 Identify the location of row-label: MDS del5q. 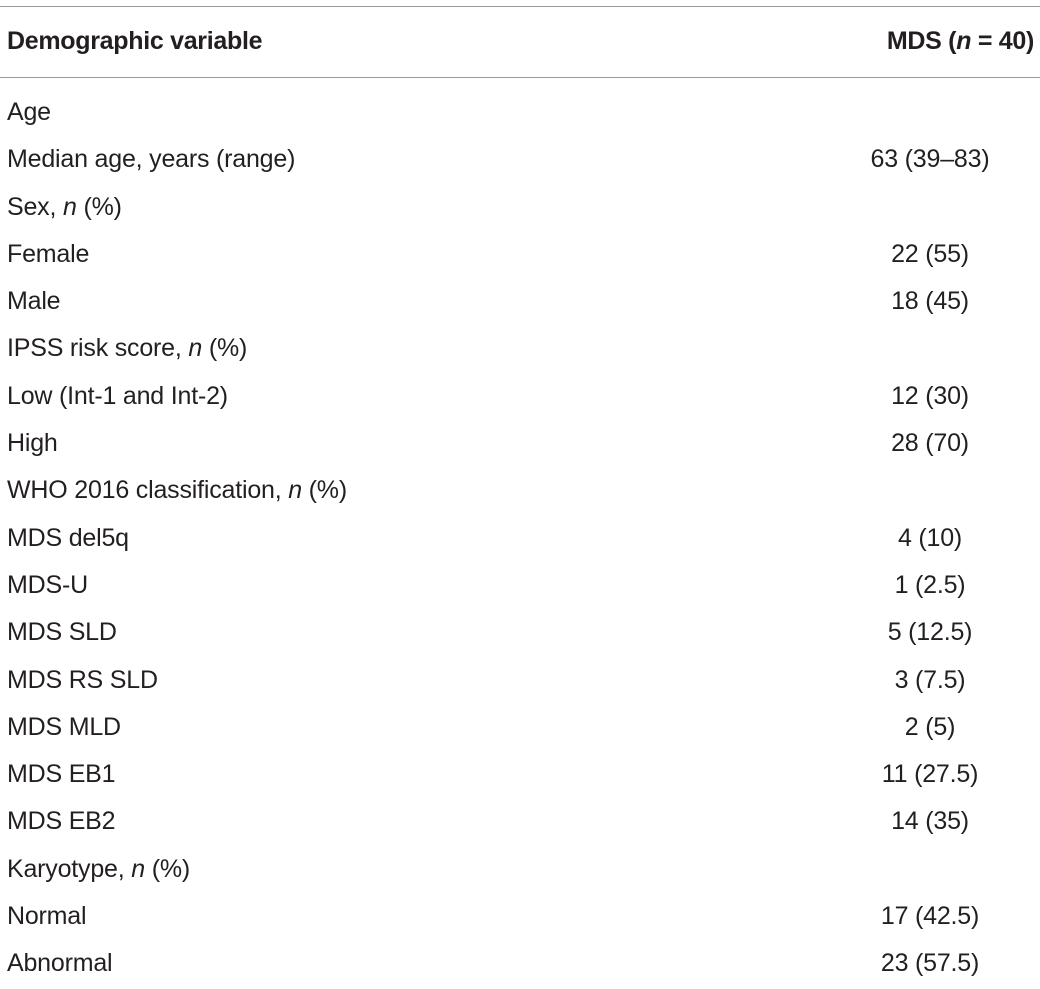
(68, 537).